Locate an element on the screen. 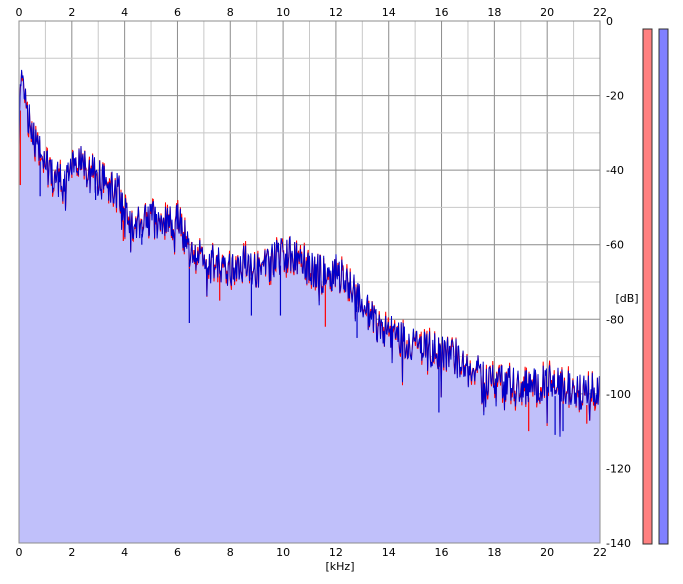 Image resolution: width=683 pixels, height=584 pixels. y-axis-label: [dB] is located at coordinates (626, 298).